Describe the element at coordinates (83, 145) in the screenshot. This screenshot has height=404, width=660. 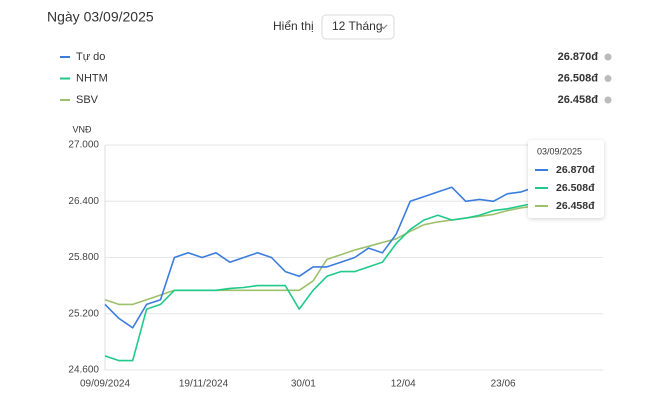
I see `y-tick-label: 27.000` at that location.